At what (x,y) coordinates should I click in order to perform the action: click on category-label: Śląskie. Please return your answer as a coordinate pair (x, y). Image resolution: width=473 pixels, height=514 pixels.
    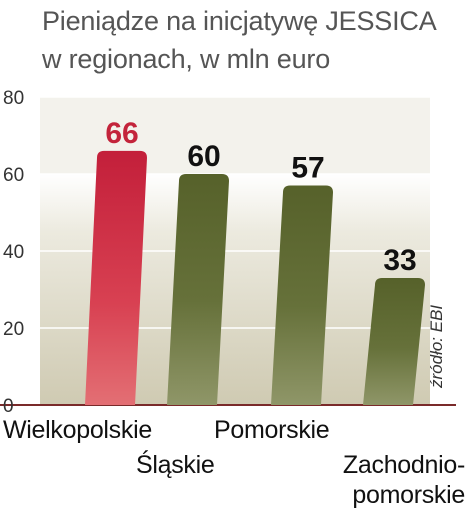
    Looking at the image, I should click on (175, 465).